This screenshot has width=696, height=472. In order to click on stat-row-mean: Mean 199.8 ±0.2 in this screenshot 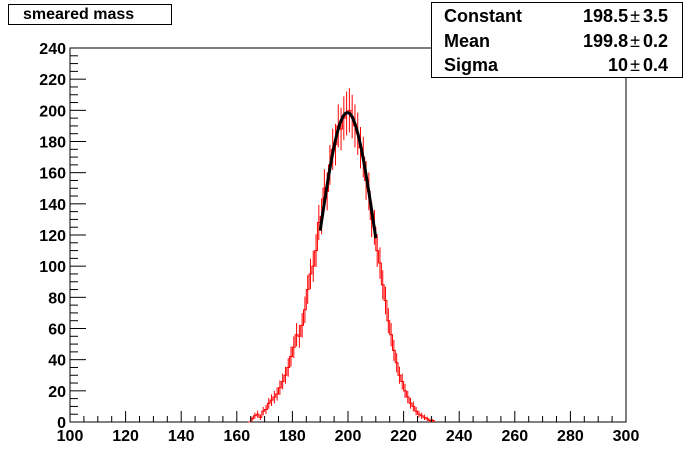, I will do `click(557, 42)`.